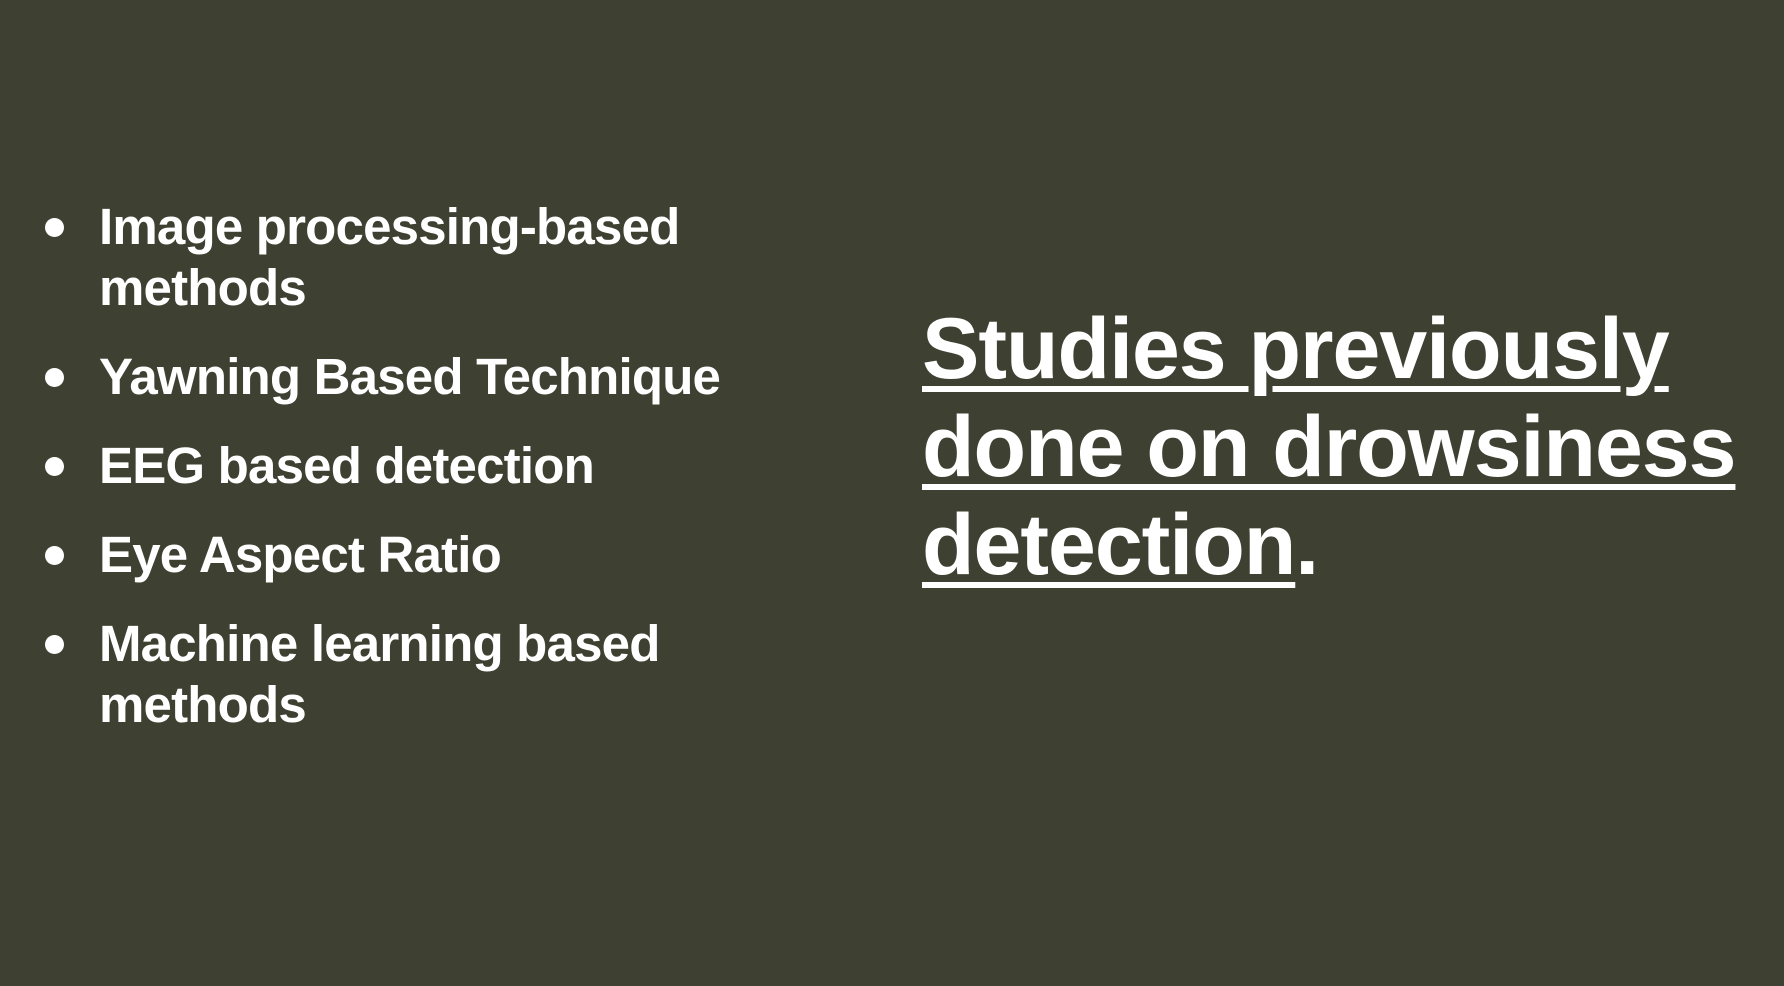 Image resolution: width=1784 pixels, height=986 pixels. What do you see at coordinates (389, 257) in the screenshot?
I see `bullet-text: Image processing-based methods` at bounding box center [389, 257].